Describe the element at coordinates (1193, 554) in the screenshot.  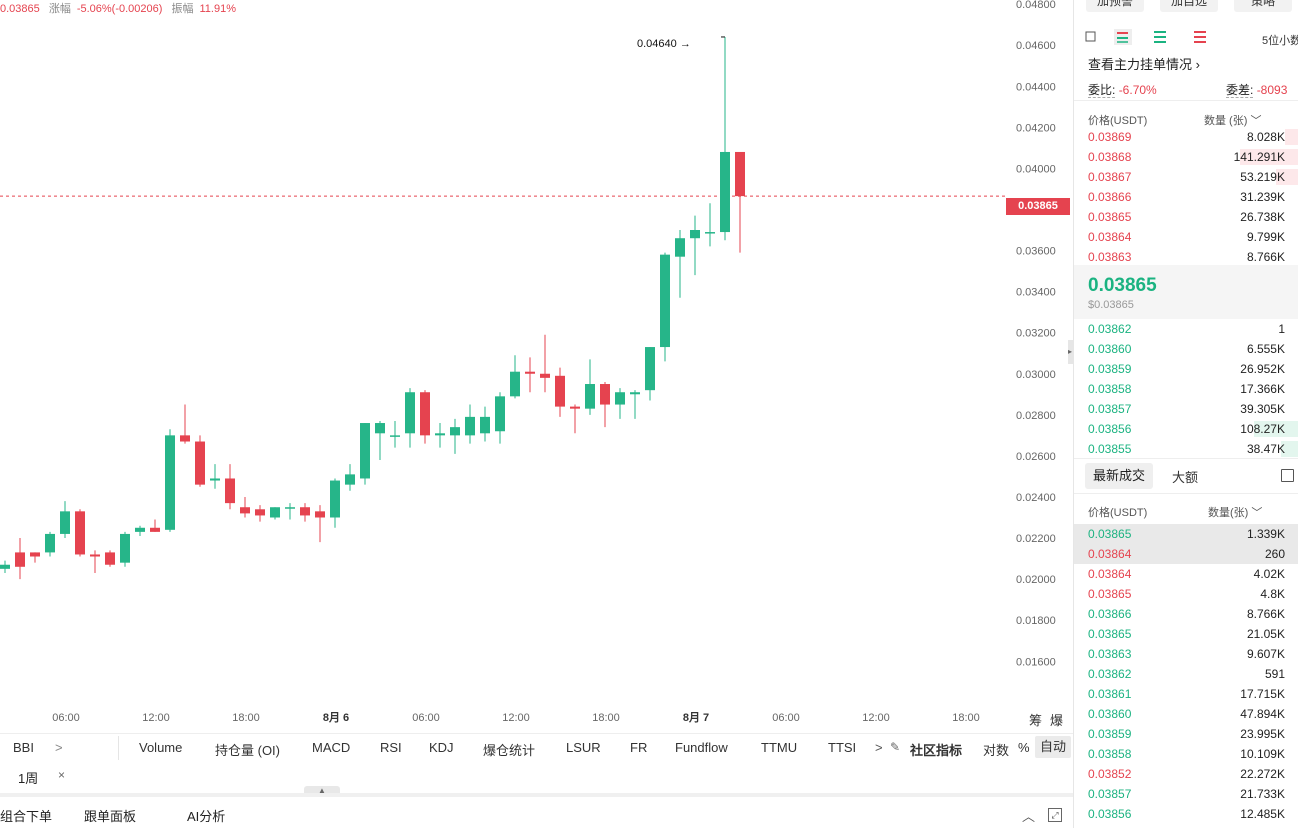
I see `trade-row: 0.03864 260` at that location.